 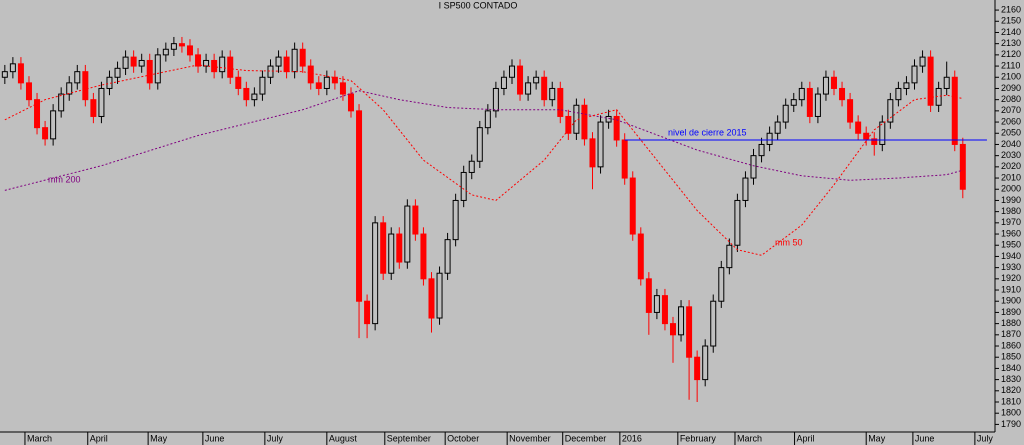 I want to click on series-label: mm 50, so click(x=789, y=242).